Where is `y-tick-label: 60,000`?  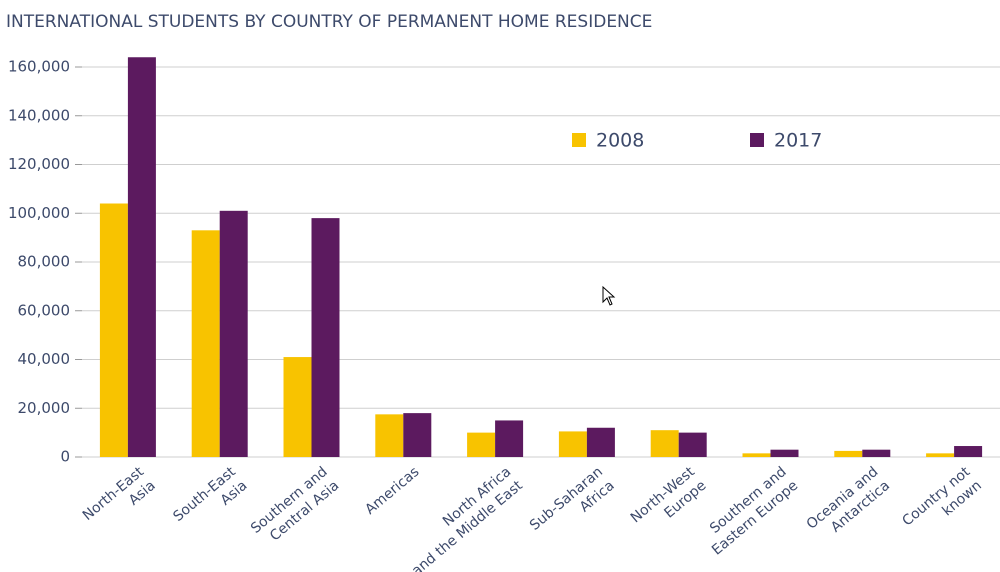 y-tick-label: 60,000 is located at coordinates (44, 310).